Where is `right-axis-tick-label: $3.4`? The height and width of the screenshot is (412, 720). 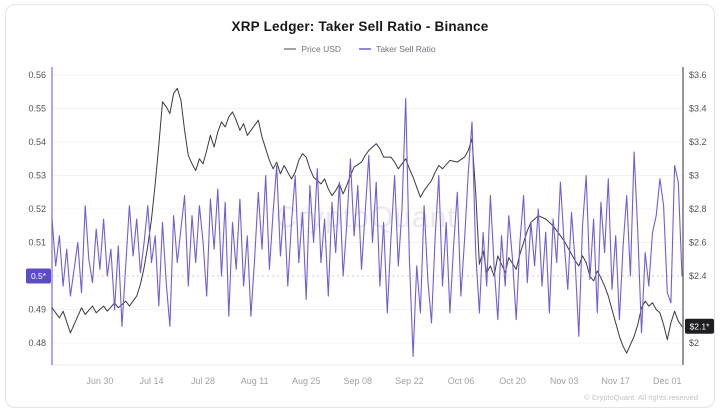 right-axis-tick-label: $3.4 is located at coordinates (698, 109).